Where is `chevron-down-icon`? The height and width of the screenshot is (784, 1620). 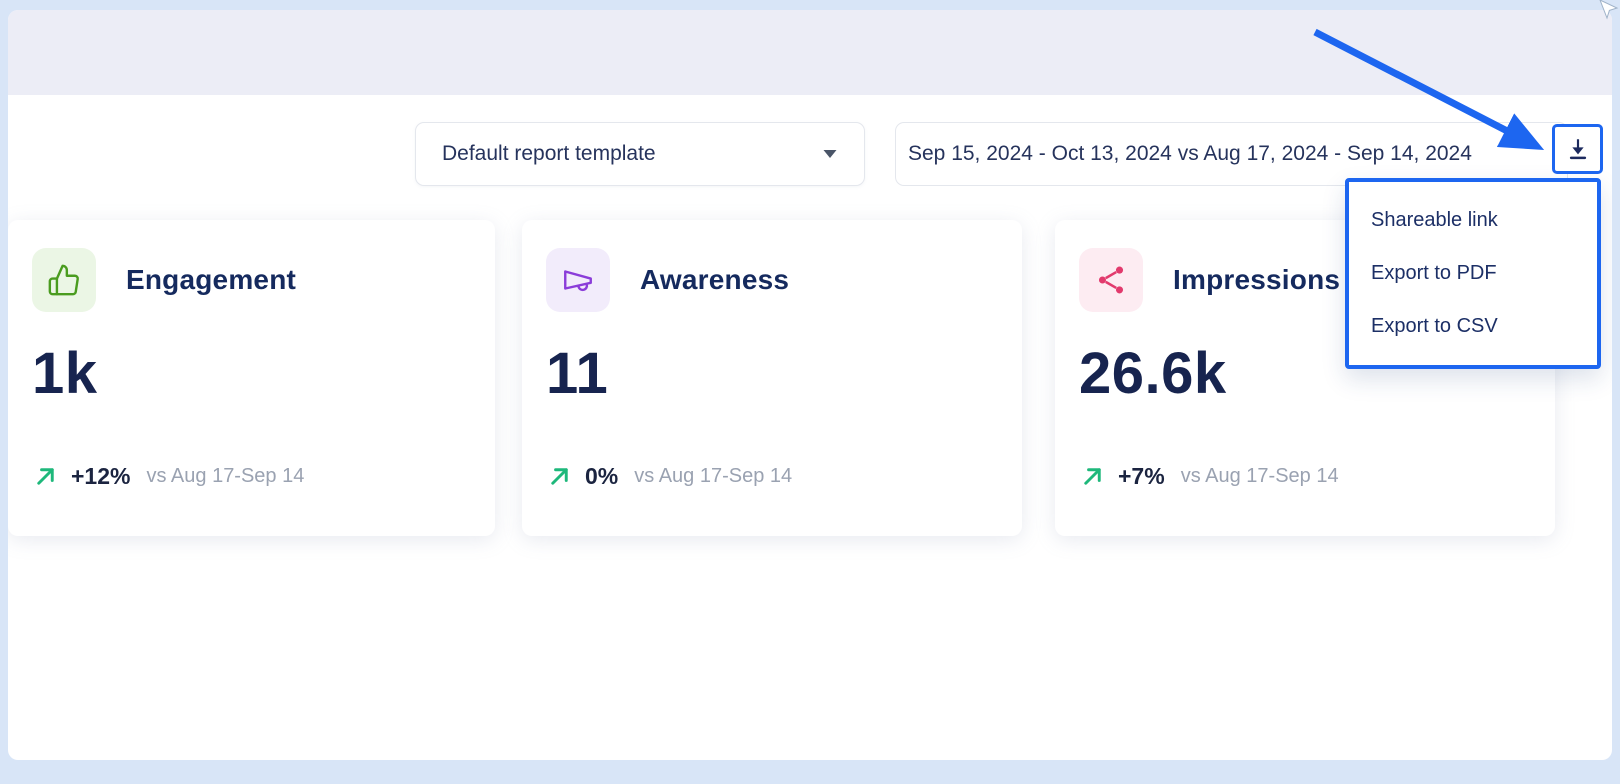
chevron-down-icon is located at coordinates (830, 154).